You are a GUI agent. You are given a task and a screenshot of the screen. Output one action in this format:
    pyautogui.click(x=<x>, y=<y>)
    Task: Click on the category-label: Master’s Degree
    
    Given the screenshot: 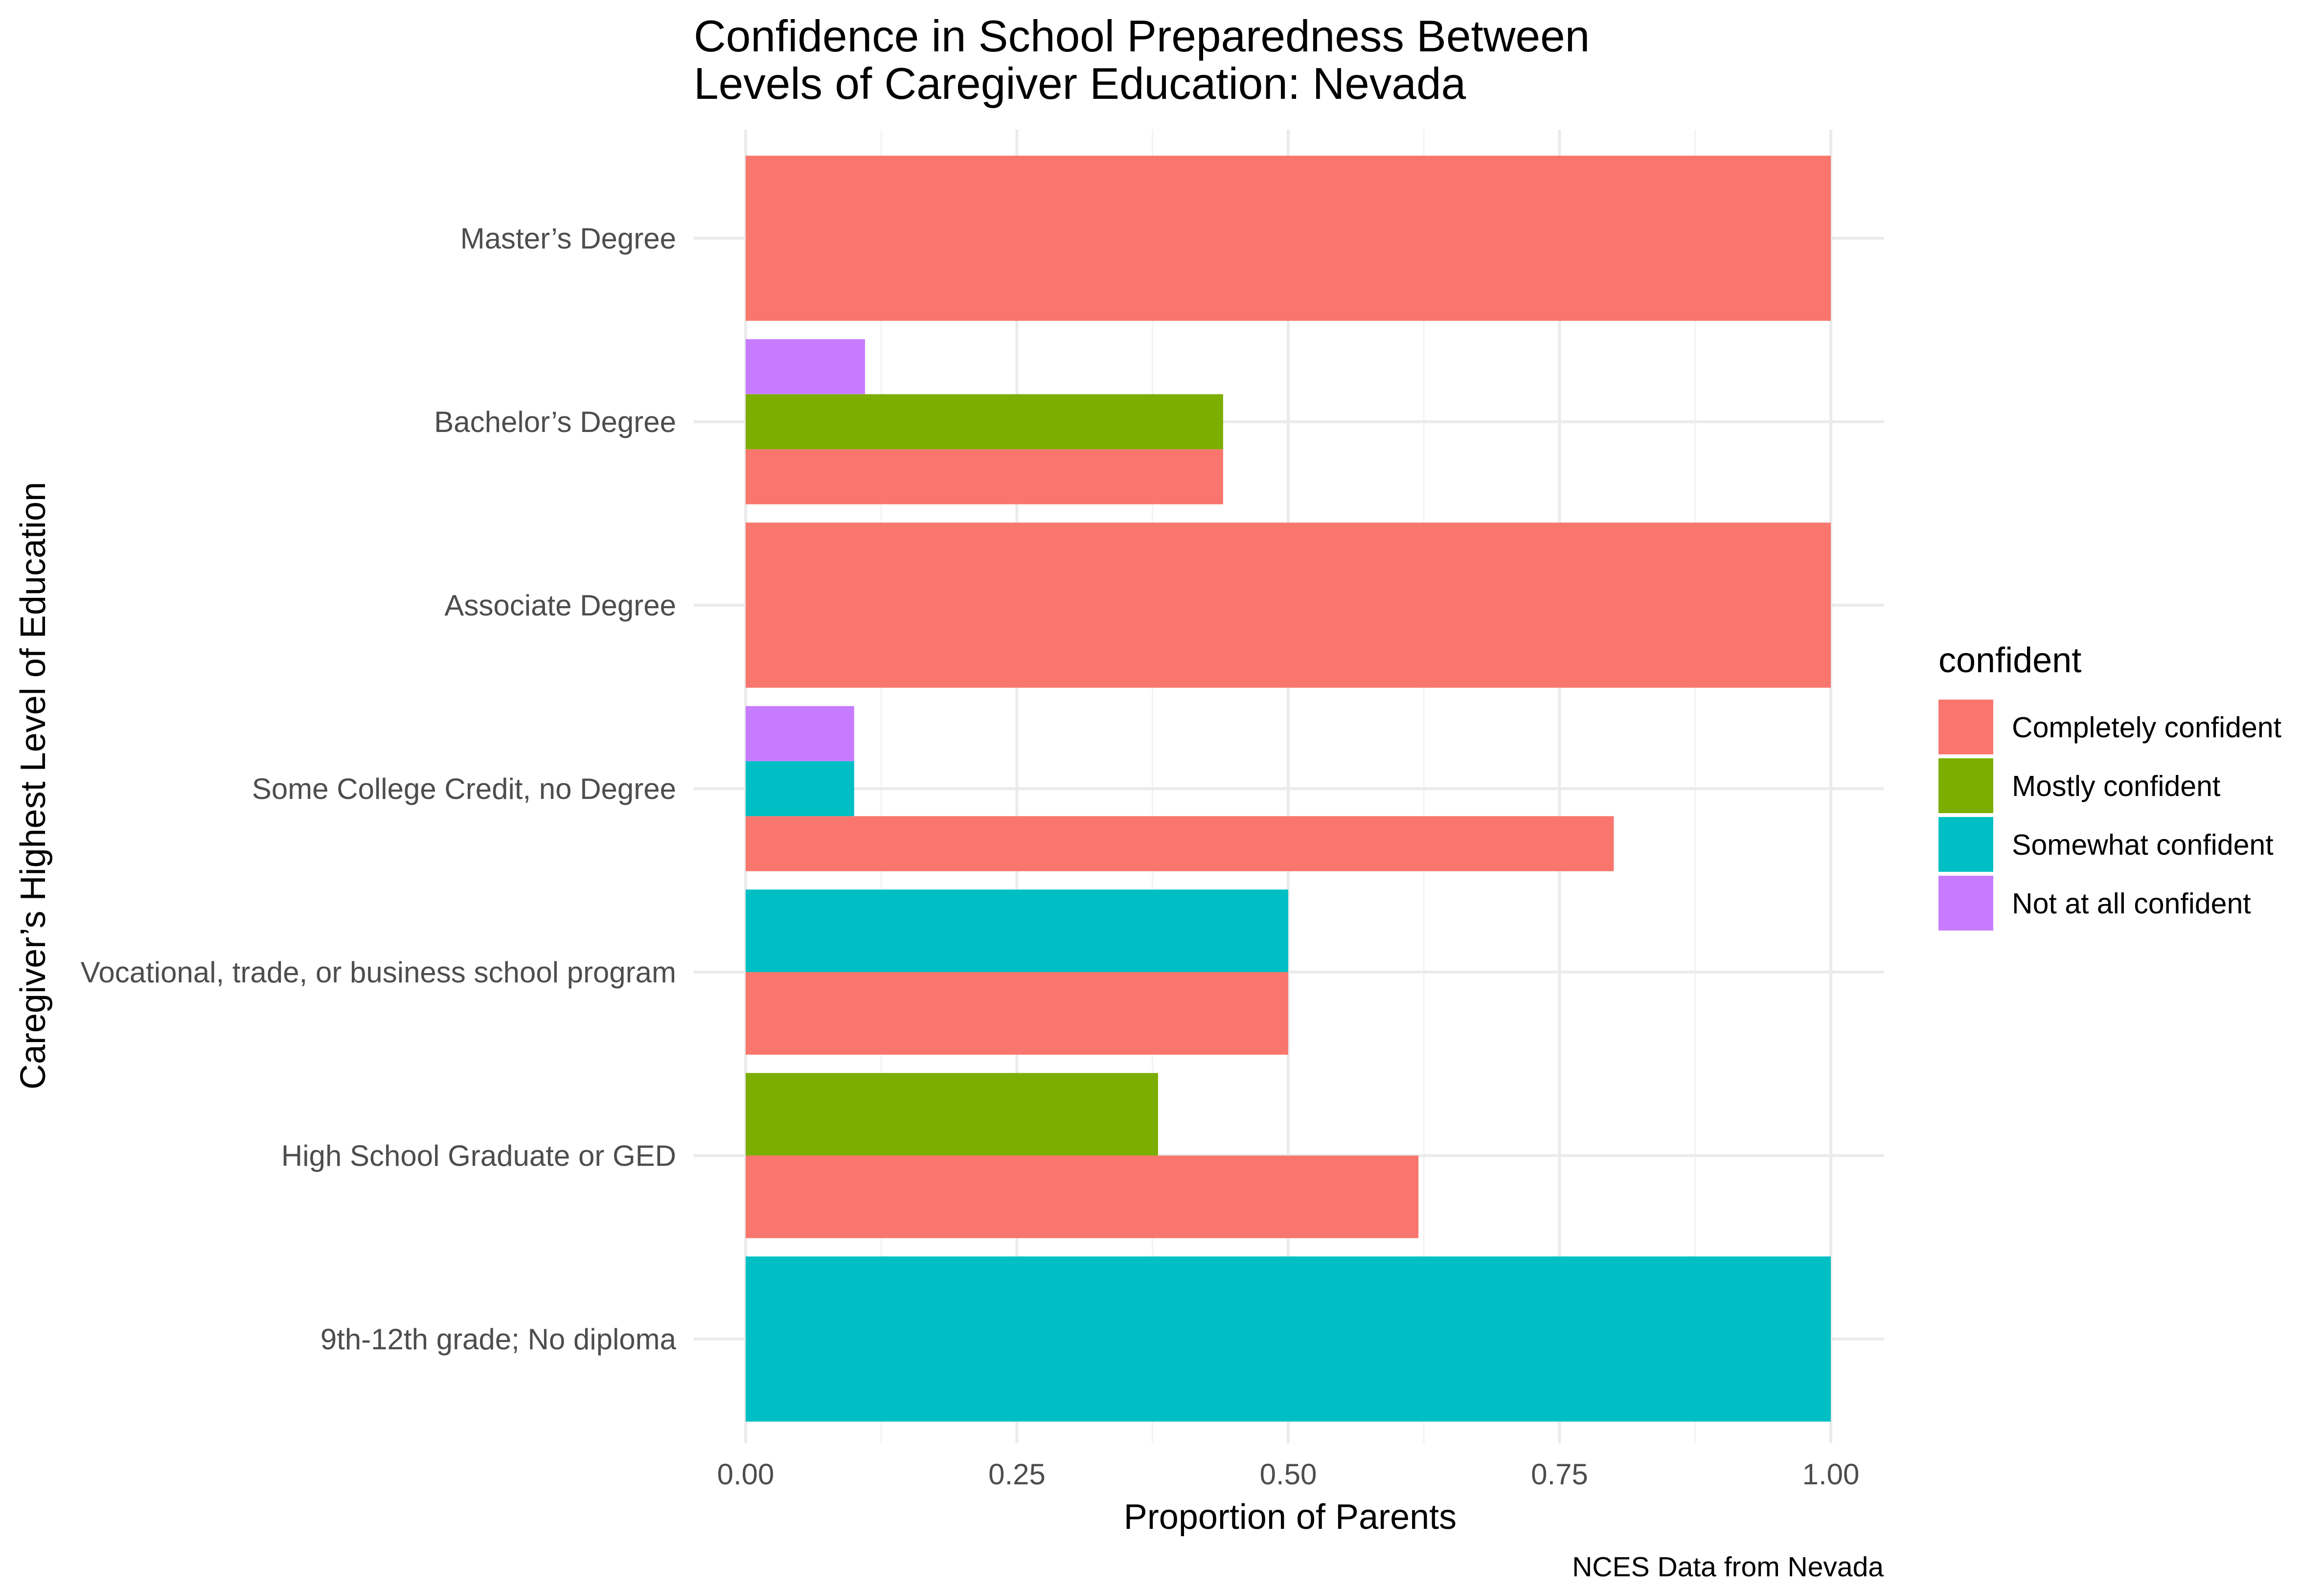 What is the action you would take?
    pyautogui.click(x=568, y=239)
    